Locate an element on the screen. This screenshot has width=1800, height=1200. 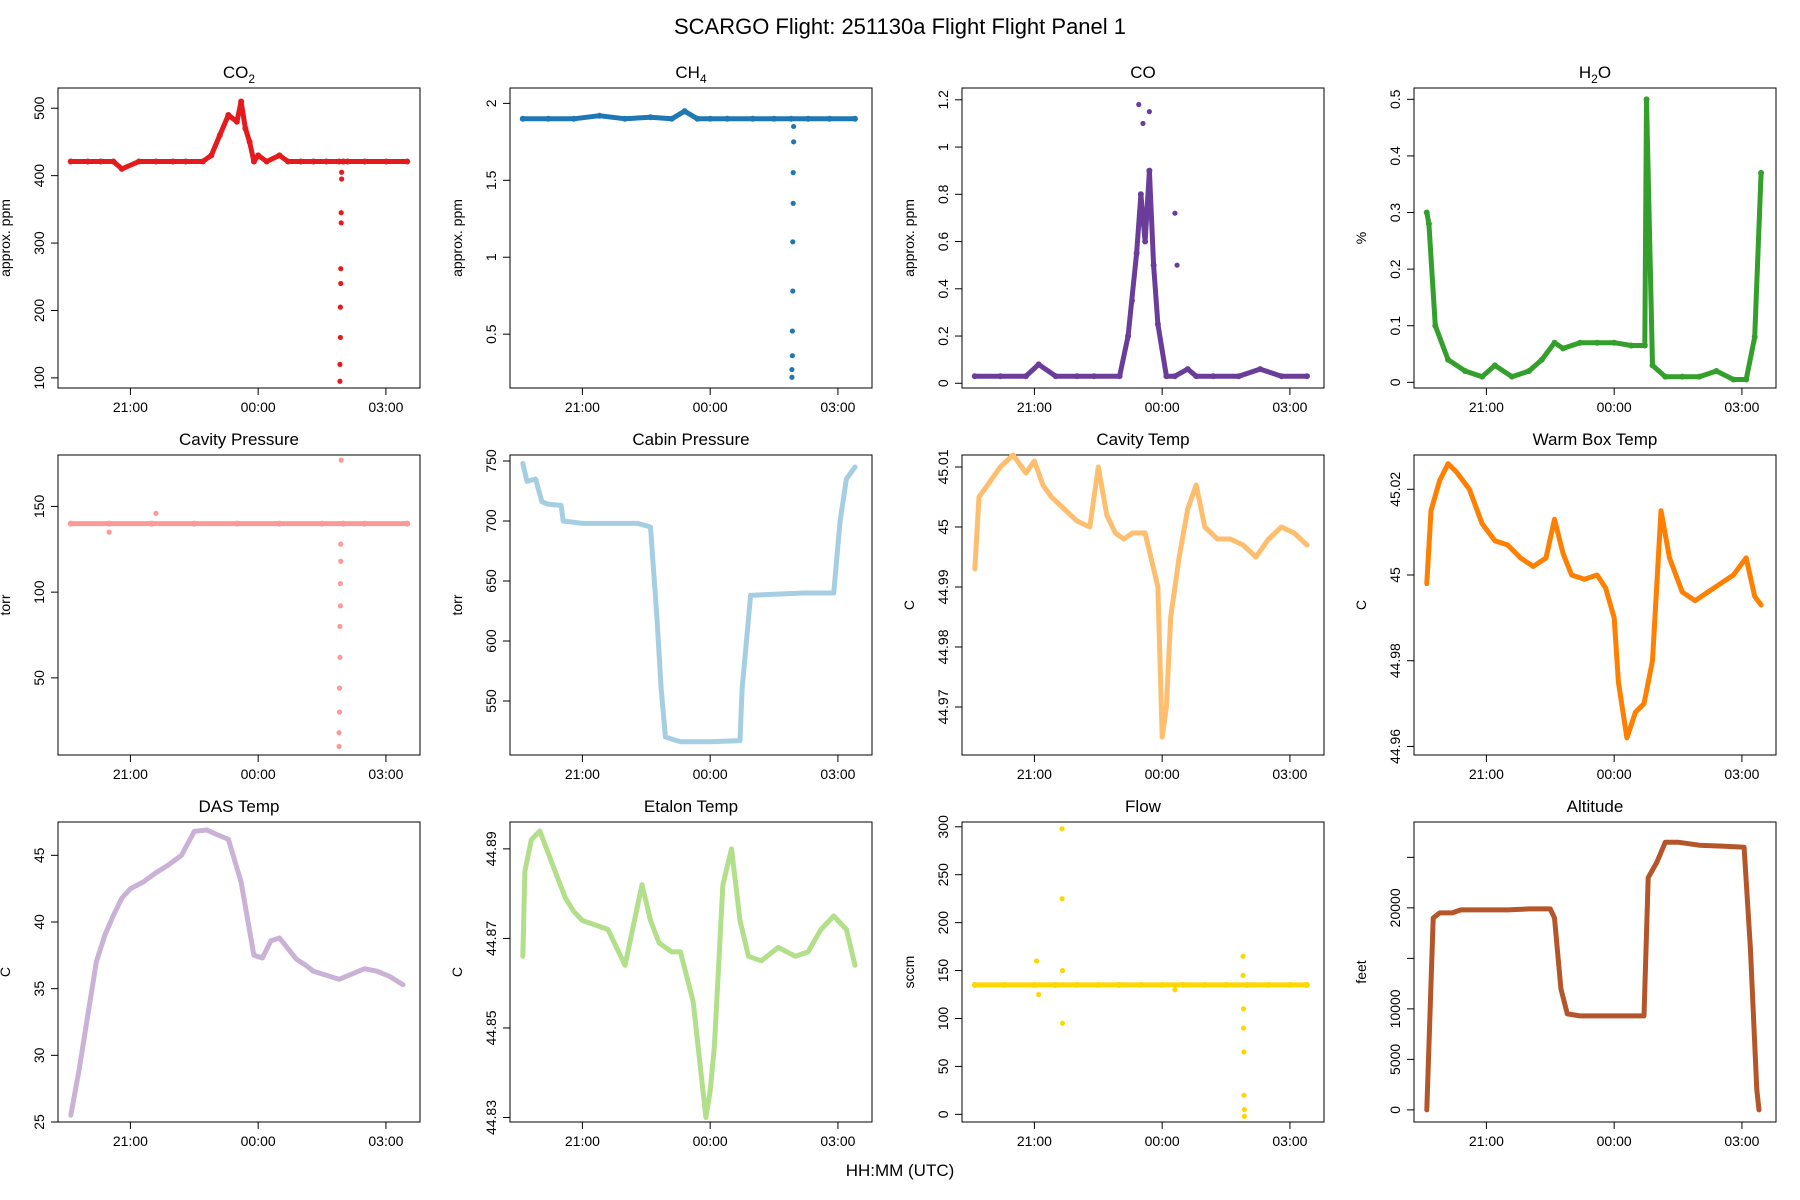
title-text: CO is located at coordinates (236, 72).